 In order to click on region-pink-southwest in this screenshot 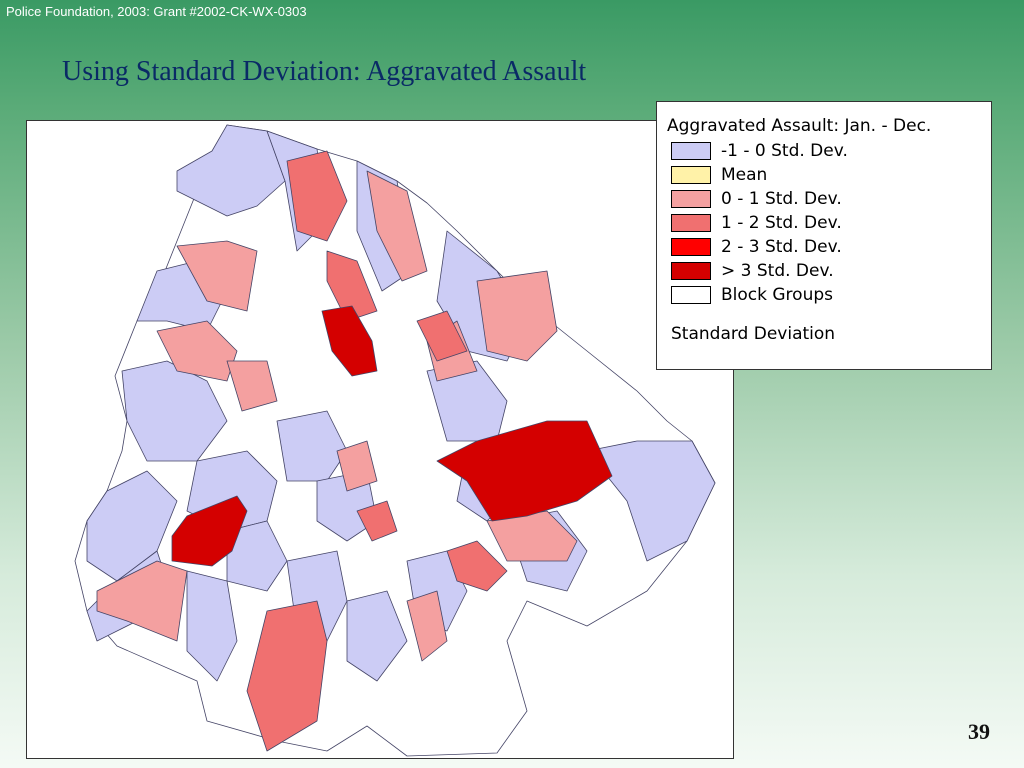, I will do `click(142, 601)`.